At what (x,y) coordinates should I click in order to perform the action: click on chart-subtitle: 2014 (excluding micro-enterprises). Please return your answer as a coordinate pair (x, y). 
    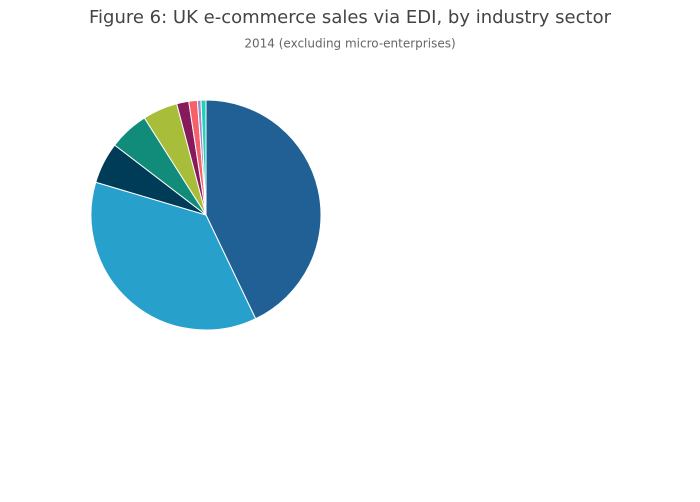
    Looking at the image, I should click on (349, 44).